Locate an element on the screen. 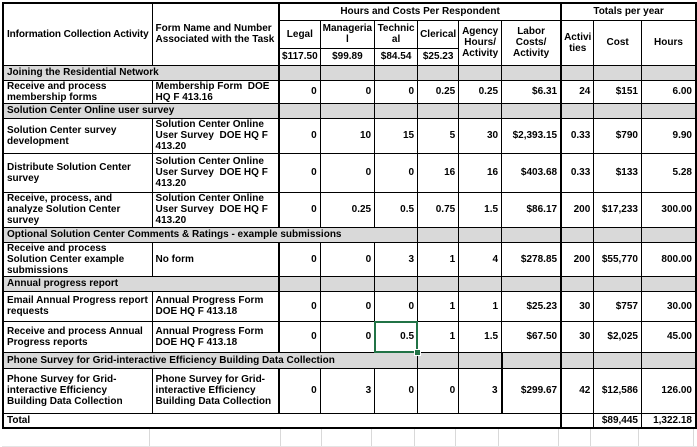 Image resolution: width=697 pixels, height=447 pixels. activity-cell: Receive and process membership forms is located at coordinates (77, 91).